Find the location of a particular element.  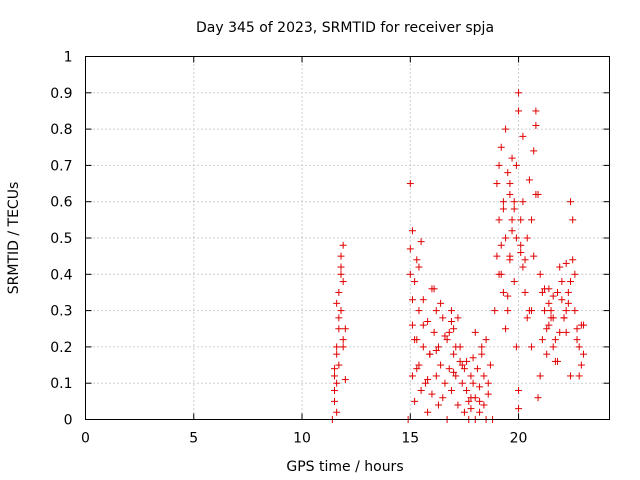

y-tick-label: 0.9 is located at coordinates (61, 94).